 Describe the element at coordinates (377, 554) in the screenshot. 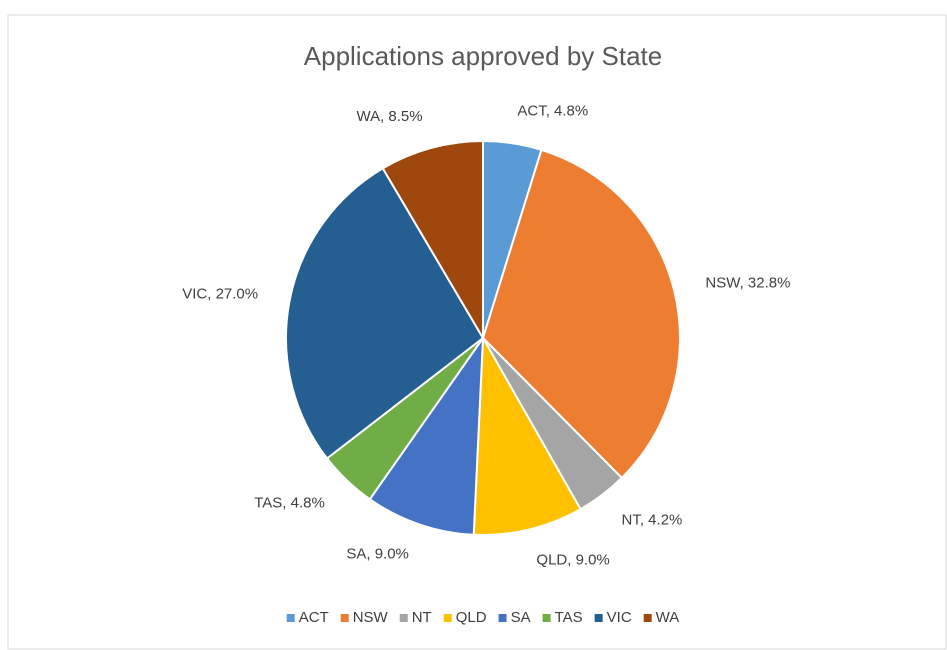

I see `data-label: SA, 9.0%` at that location.